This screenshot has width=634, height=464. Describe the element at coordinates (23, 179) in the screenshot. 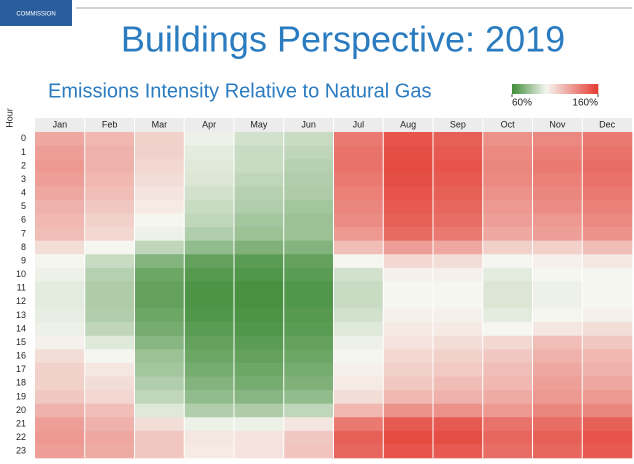

I see `y-tick-label: 3` at that location.